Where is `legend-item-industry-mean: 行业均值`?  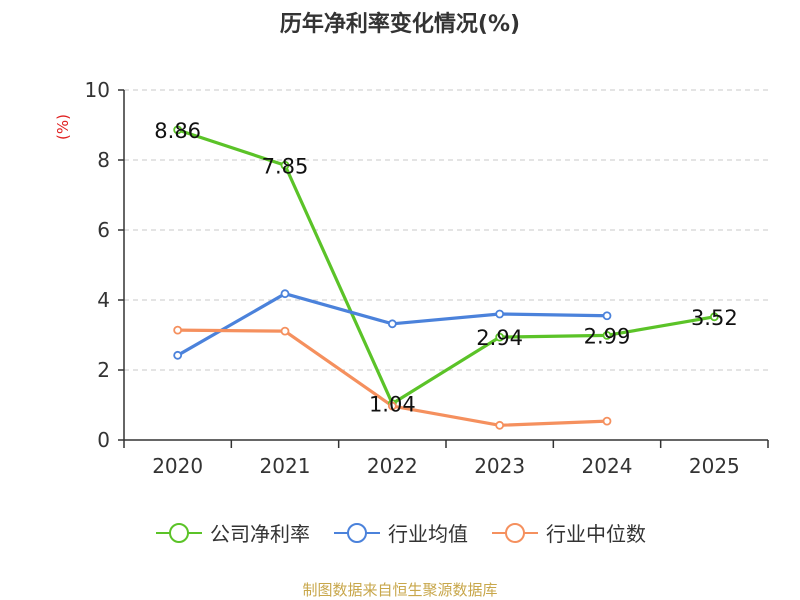 legend-item-industry-mean: 行业均值 is located at coordinates (400, 532).